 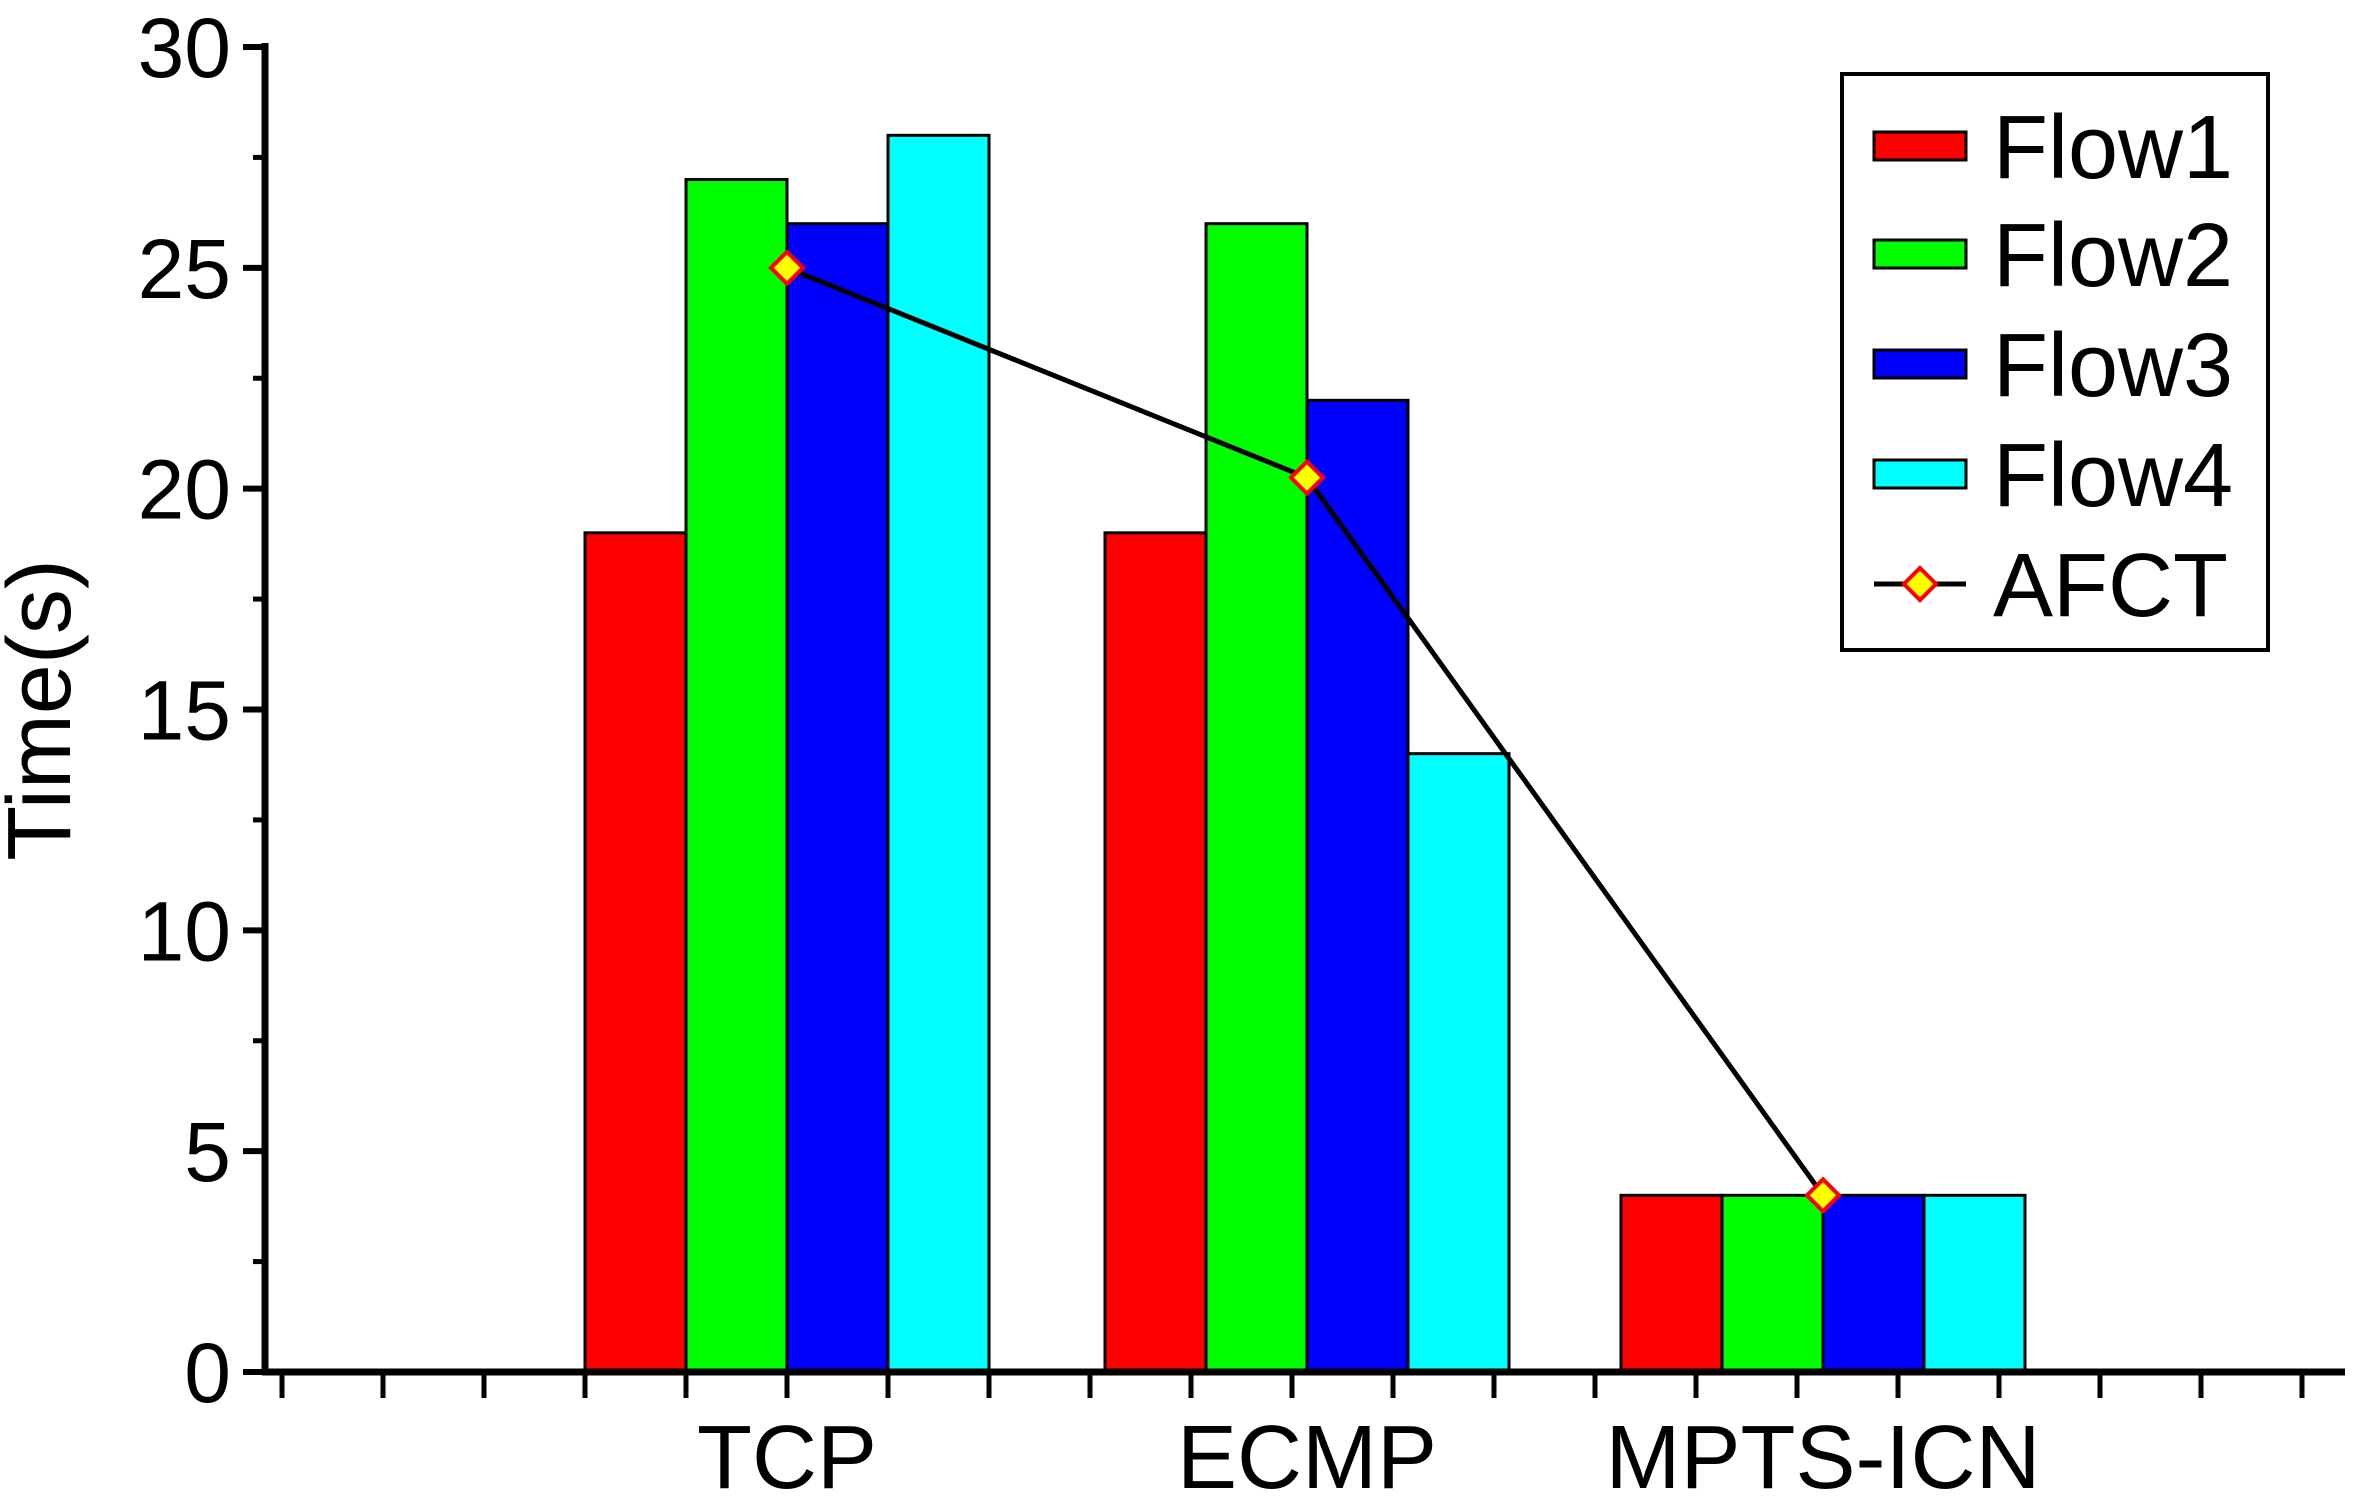 What do you see at coordinates (736, 776) in the screenshot?
I see `bar-flow2-tcp` at bounding box center [736, 776].